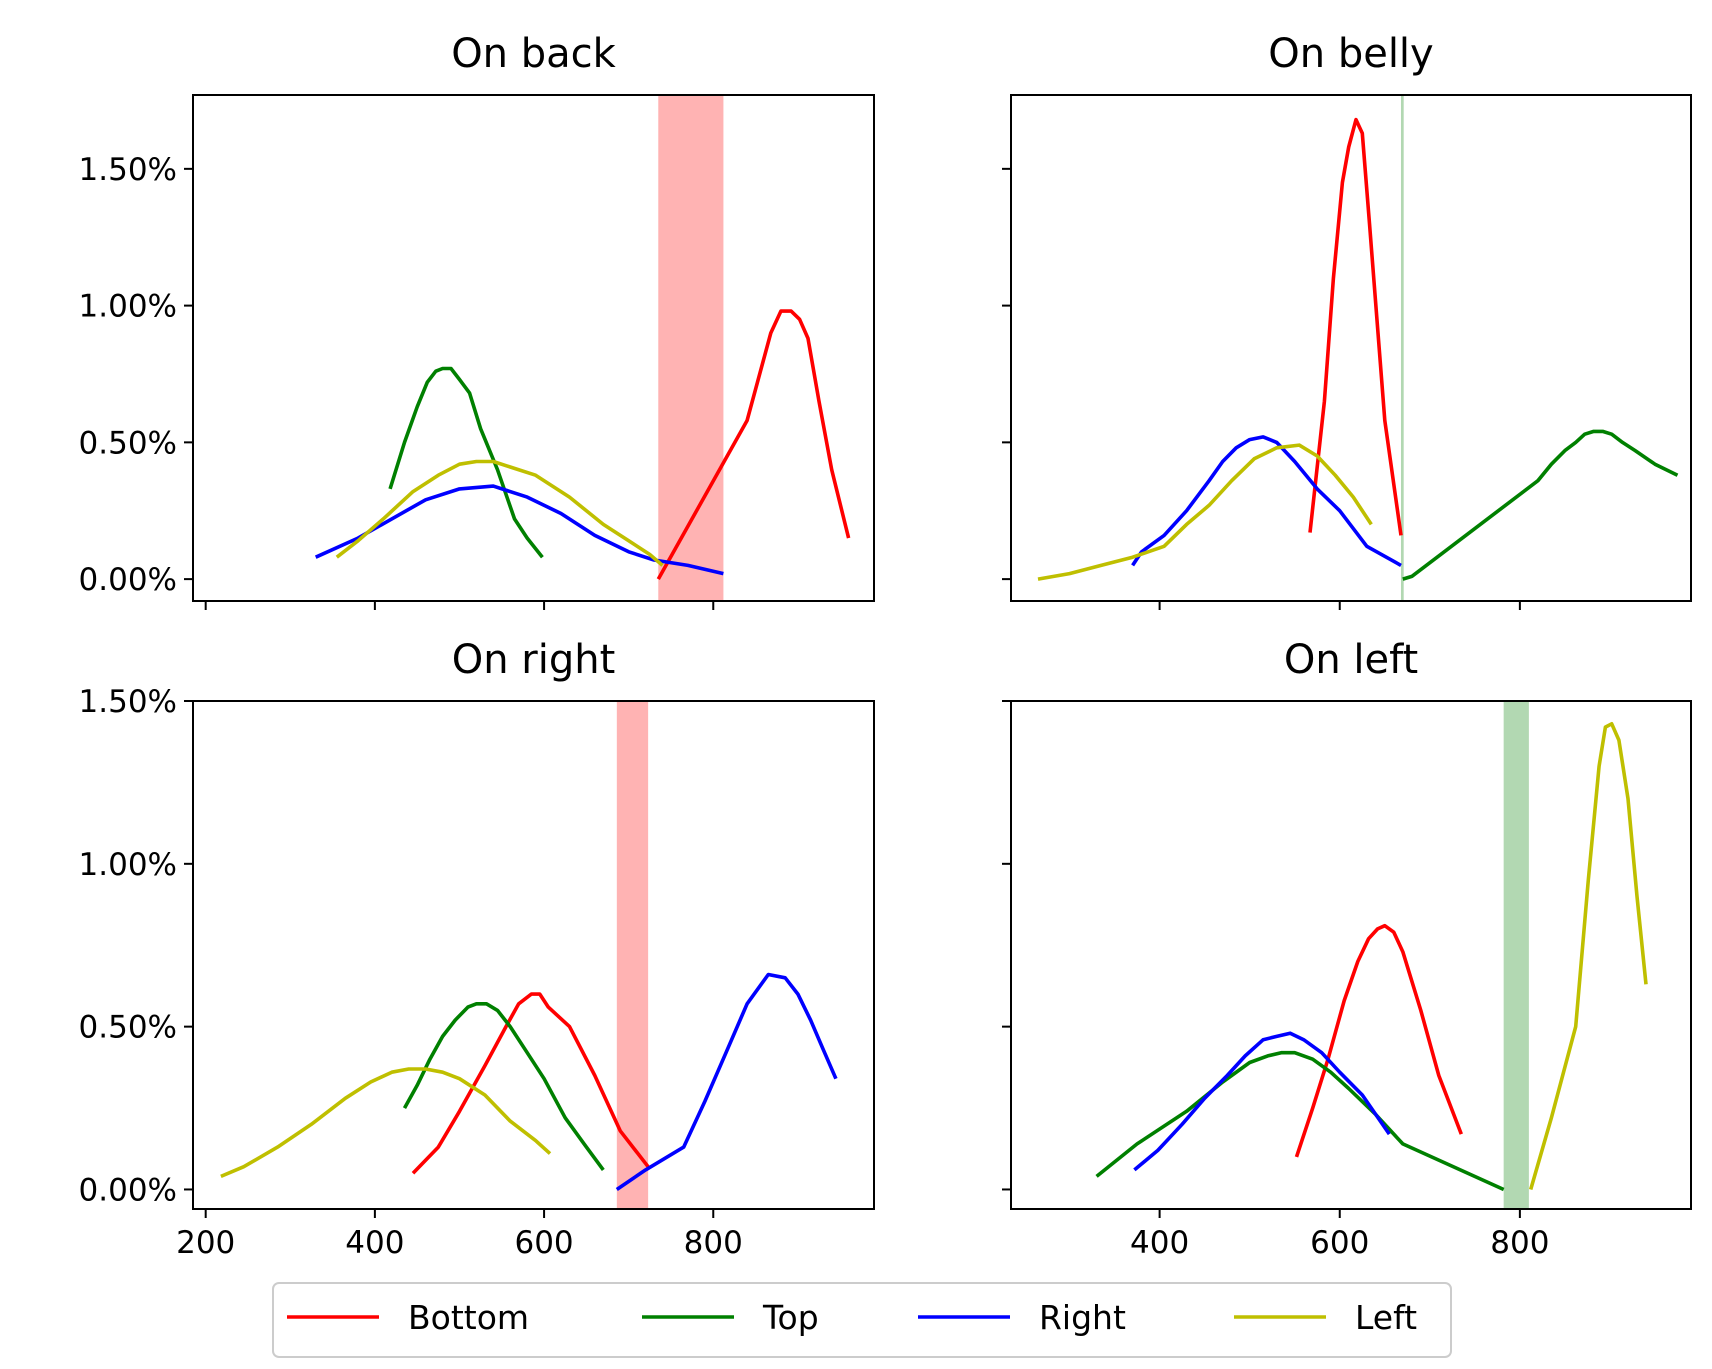 Image resolution: width=1712 pixels, height=1369 pixels. What do you see at coordinates (1351, 660) in the screenshot?
I see `subplot-title: On left` at bounding box center [1351, 660].